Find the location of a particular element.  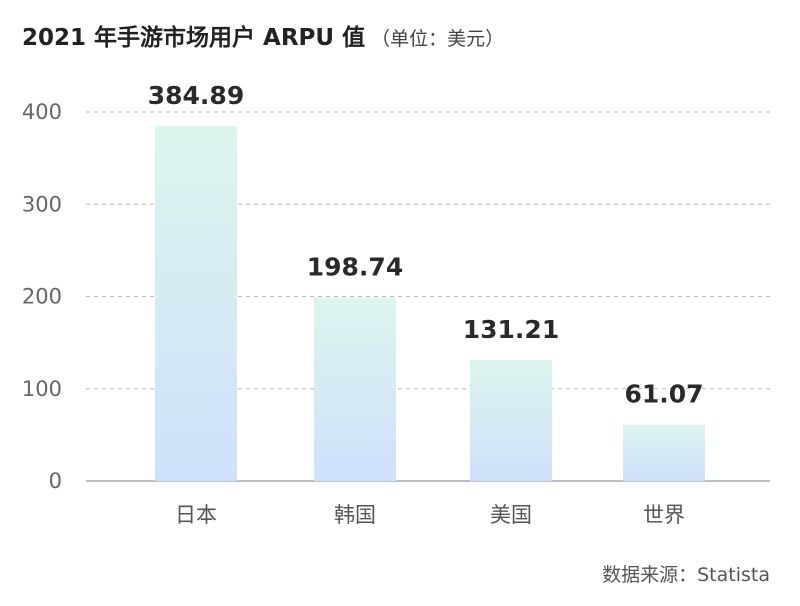

x-category-label: 美国 is located at coordinates (511, 515).